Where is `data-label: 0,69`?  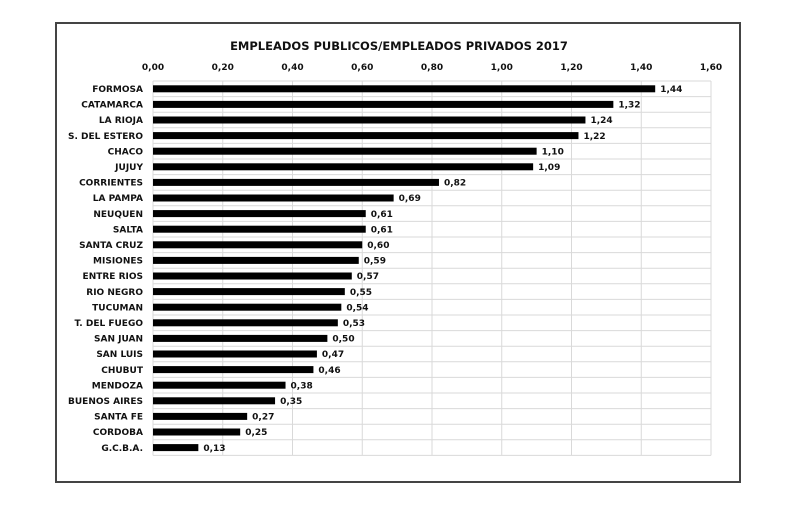
data-label: 0,69 is located at coordinates (410, 199).